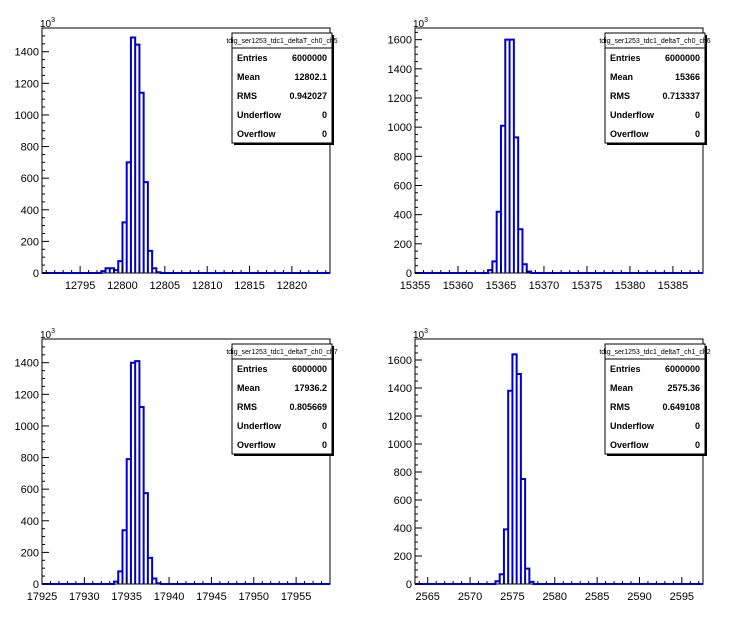  What do you see at coordinates (501, 286) in the screenshot?
I see `x-tick-label: 15365` at bounding box center [501, 286].